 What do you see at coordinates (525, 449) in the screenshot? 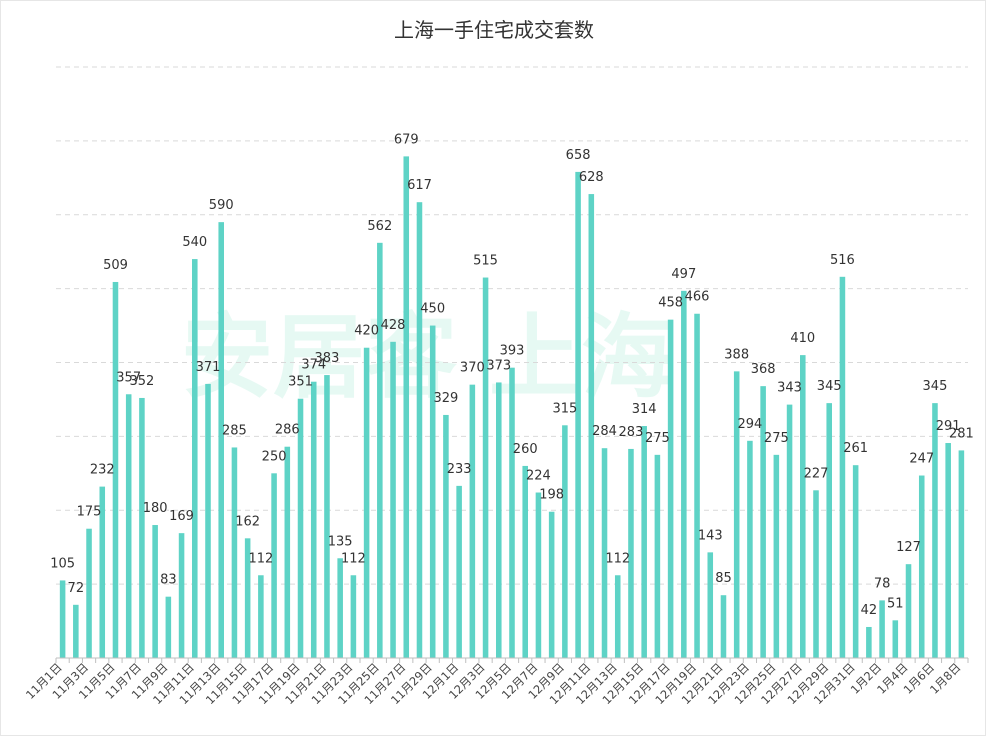
I see `data-label: 260` at bounding box center [525, 449].